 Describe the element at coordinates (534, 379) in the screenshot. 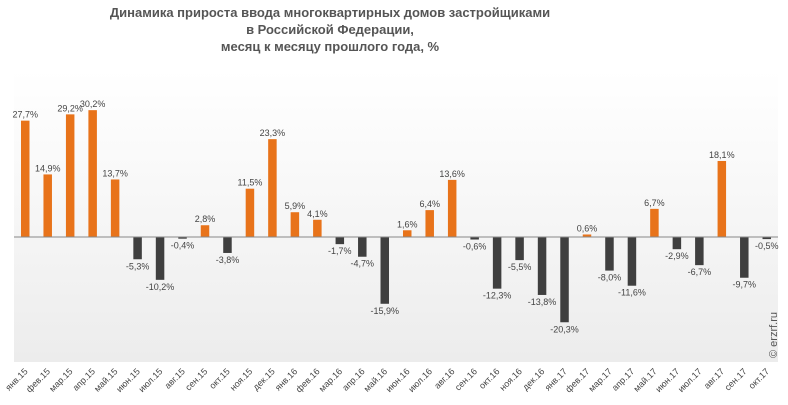

I see `x-tick-label-23: дек.16` at that location.